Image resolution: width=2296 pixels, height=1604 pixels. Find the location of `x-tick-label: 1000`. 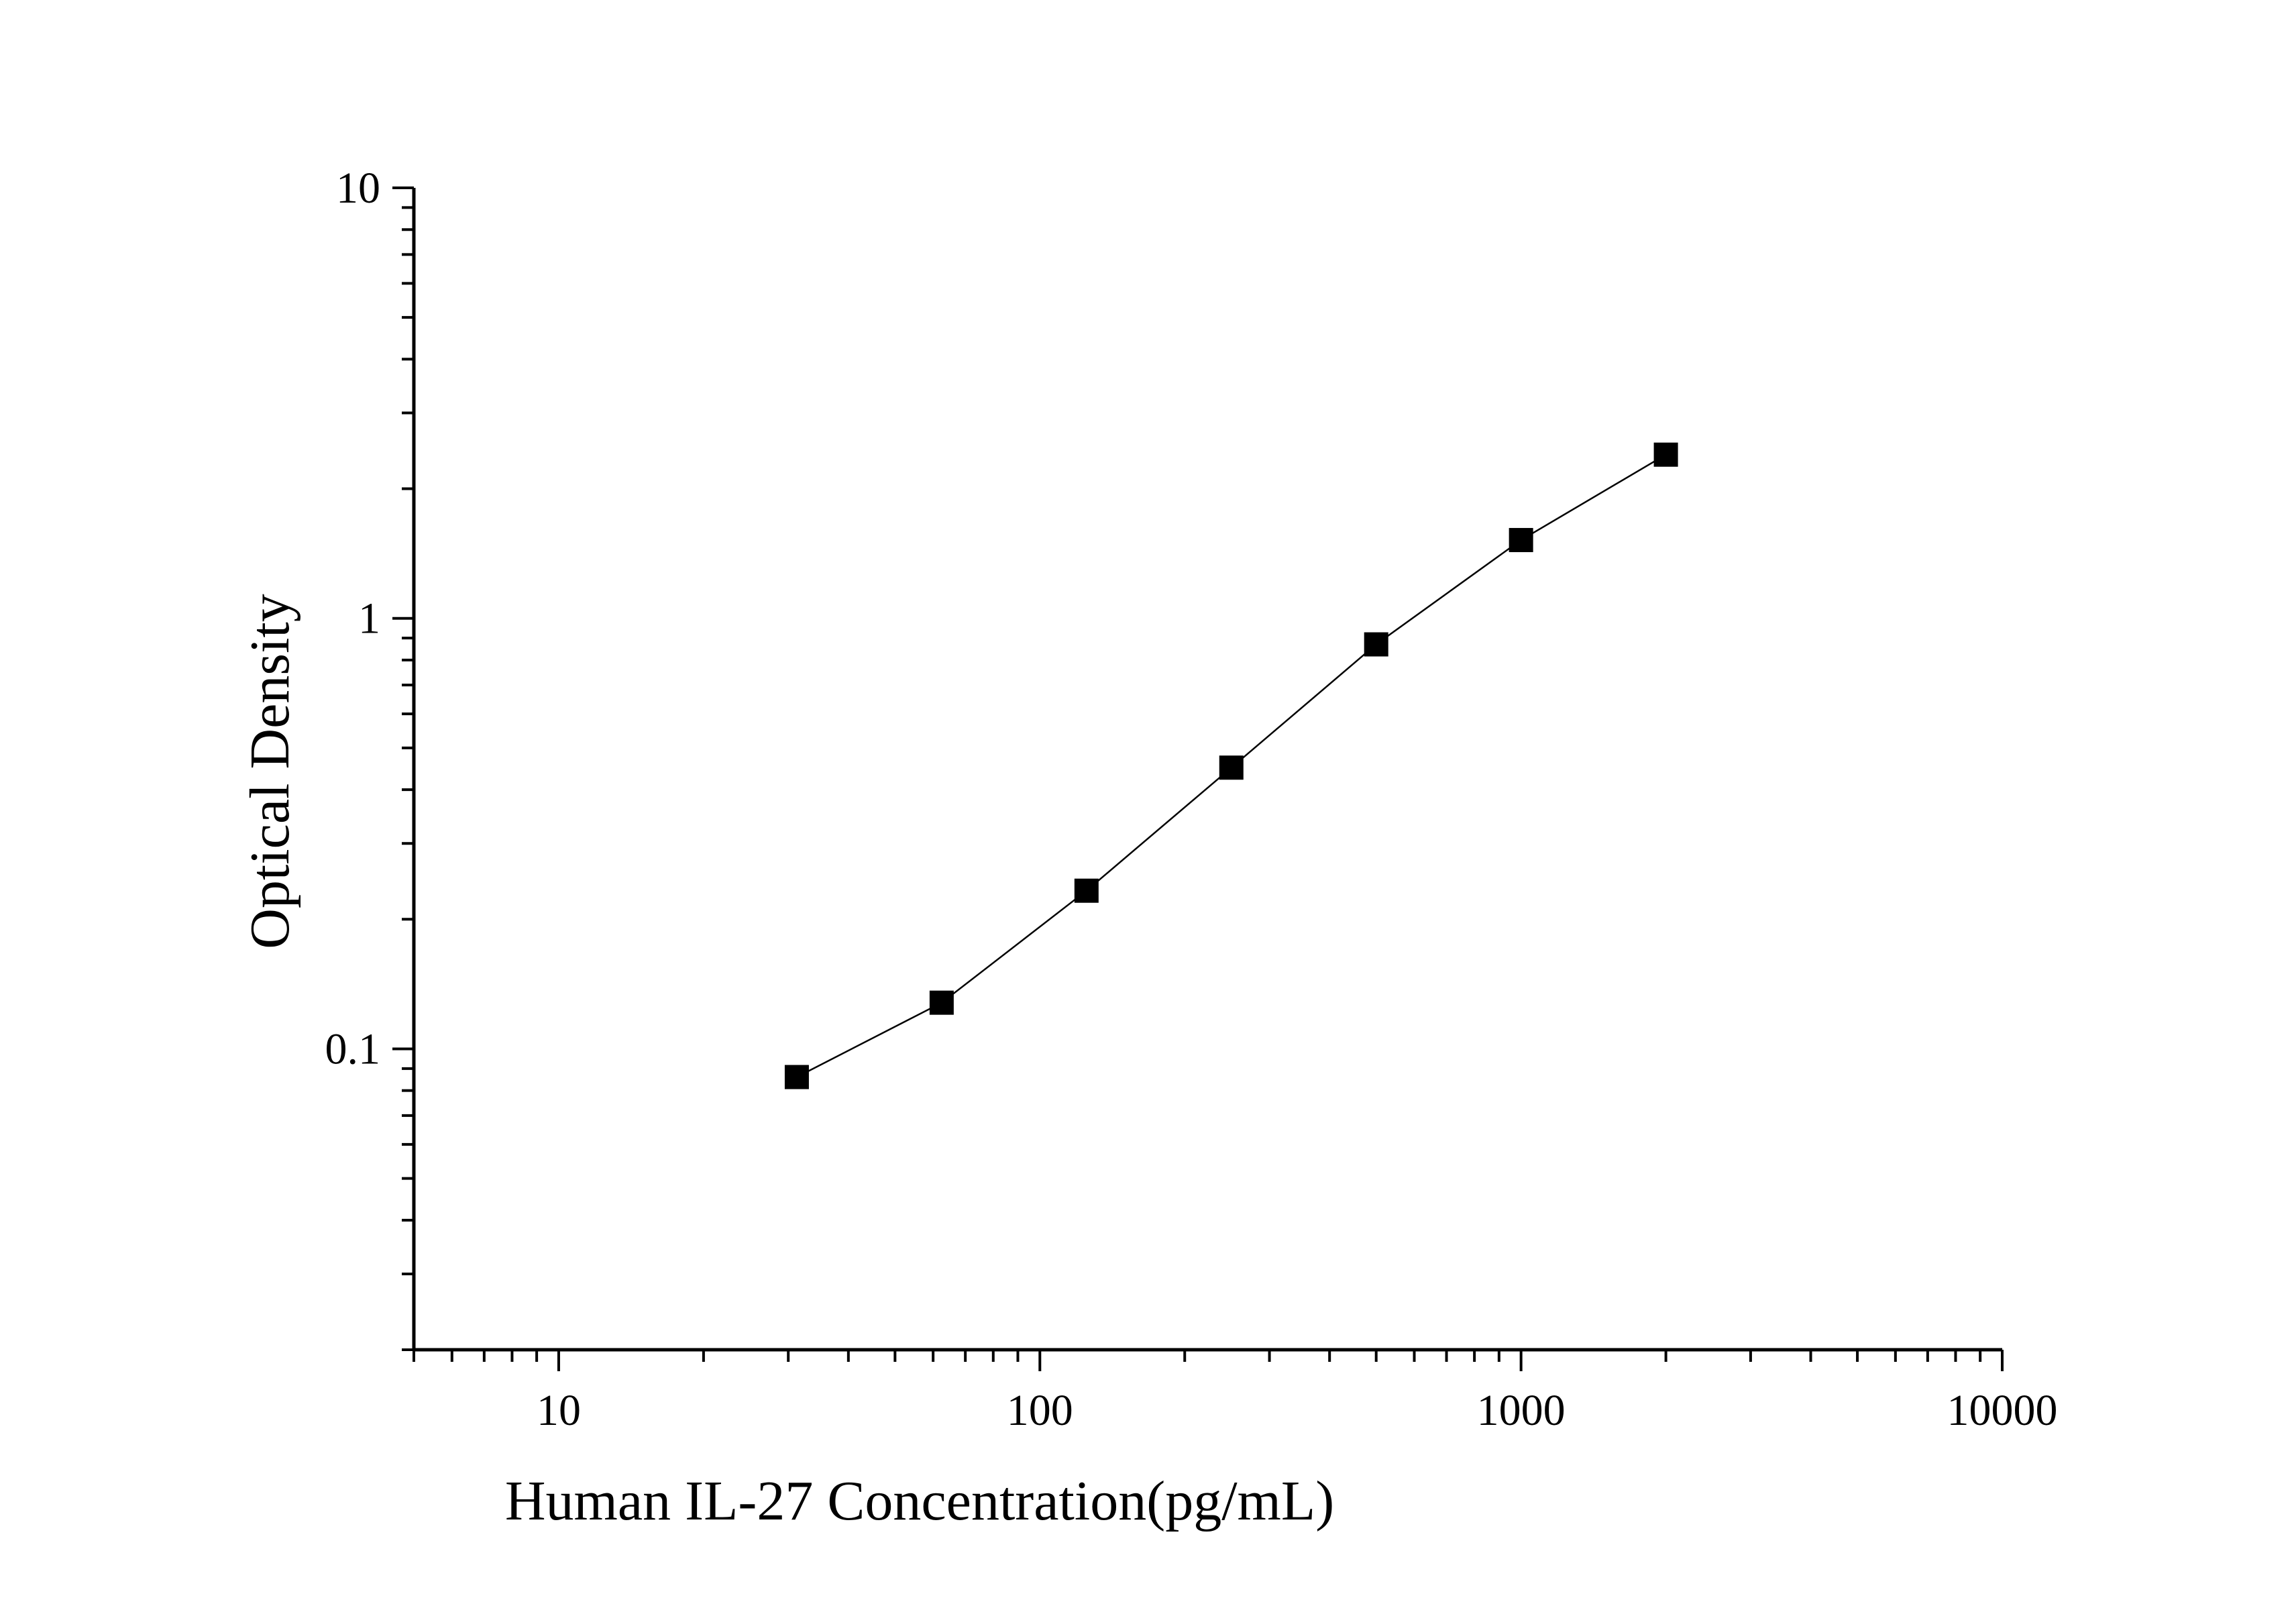

x-tick-label: 1000 is located at coordinates (1522, 1410).